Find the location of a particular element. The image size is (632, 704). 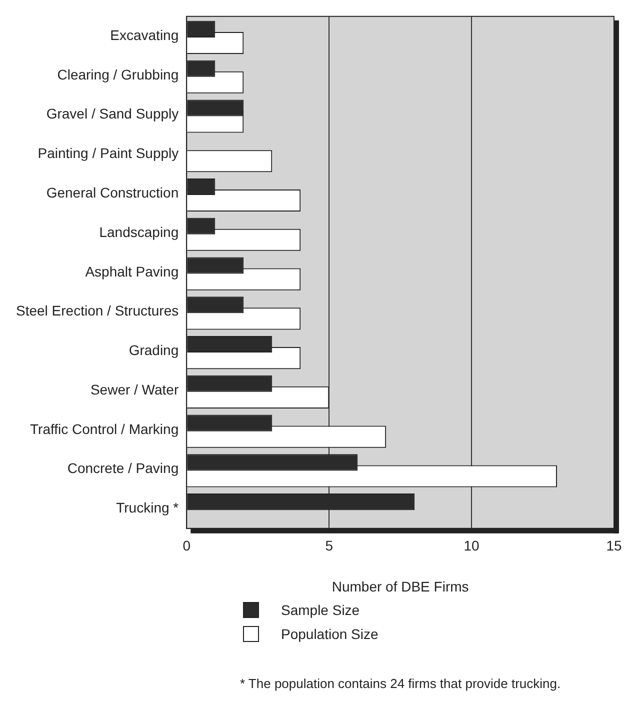

x-tick-label: 10 is located at coordinates (472, 546).